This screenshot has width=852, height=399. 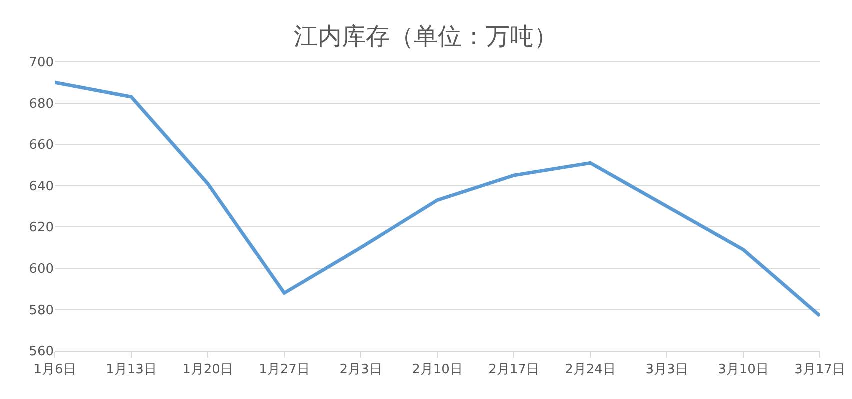 What do you see at coordinates (208, 370) in the screenshot?
I see `x-tick-label: 1月20日` at bounding box center [208, 370].